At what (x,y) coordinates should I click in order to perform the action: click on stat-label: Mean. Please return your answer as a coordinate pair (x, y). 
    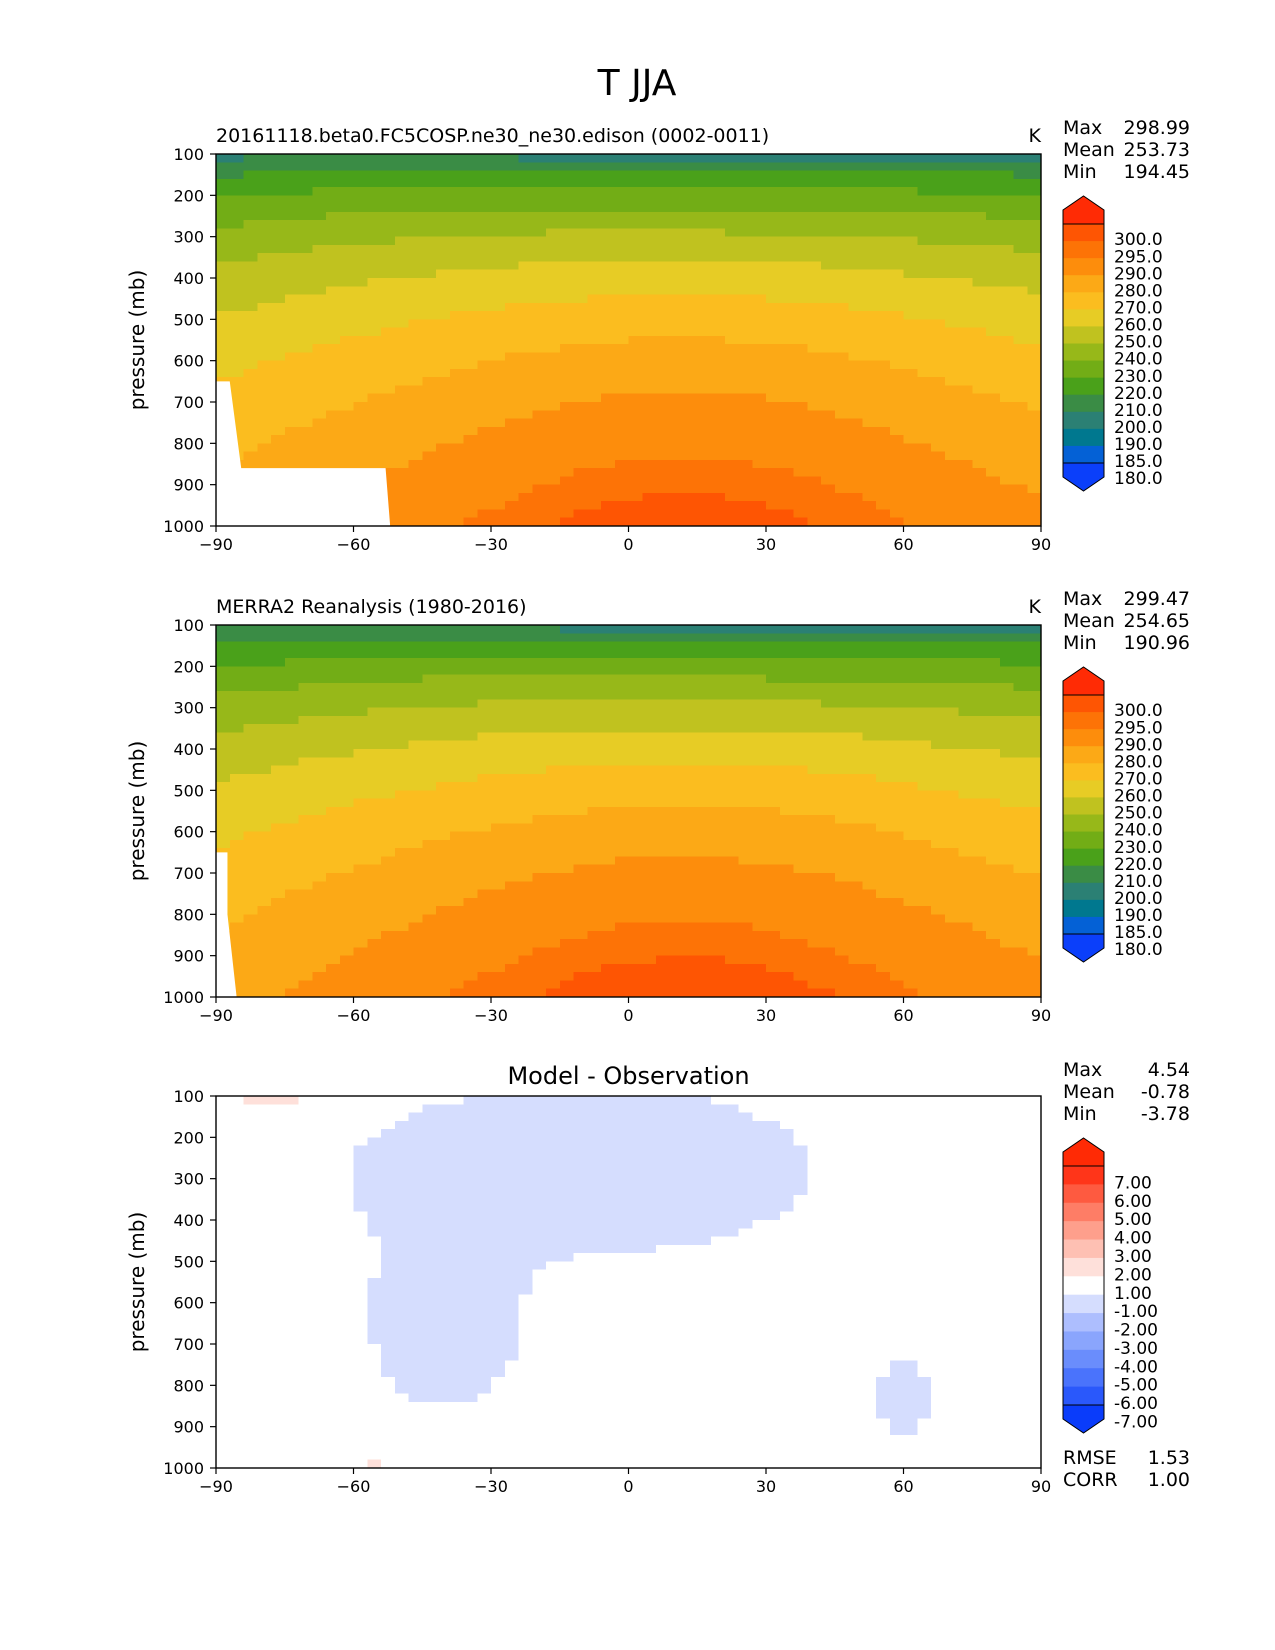
    Looking at the image, I should click on (1089, 150).